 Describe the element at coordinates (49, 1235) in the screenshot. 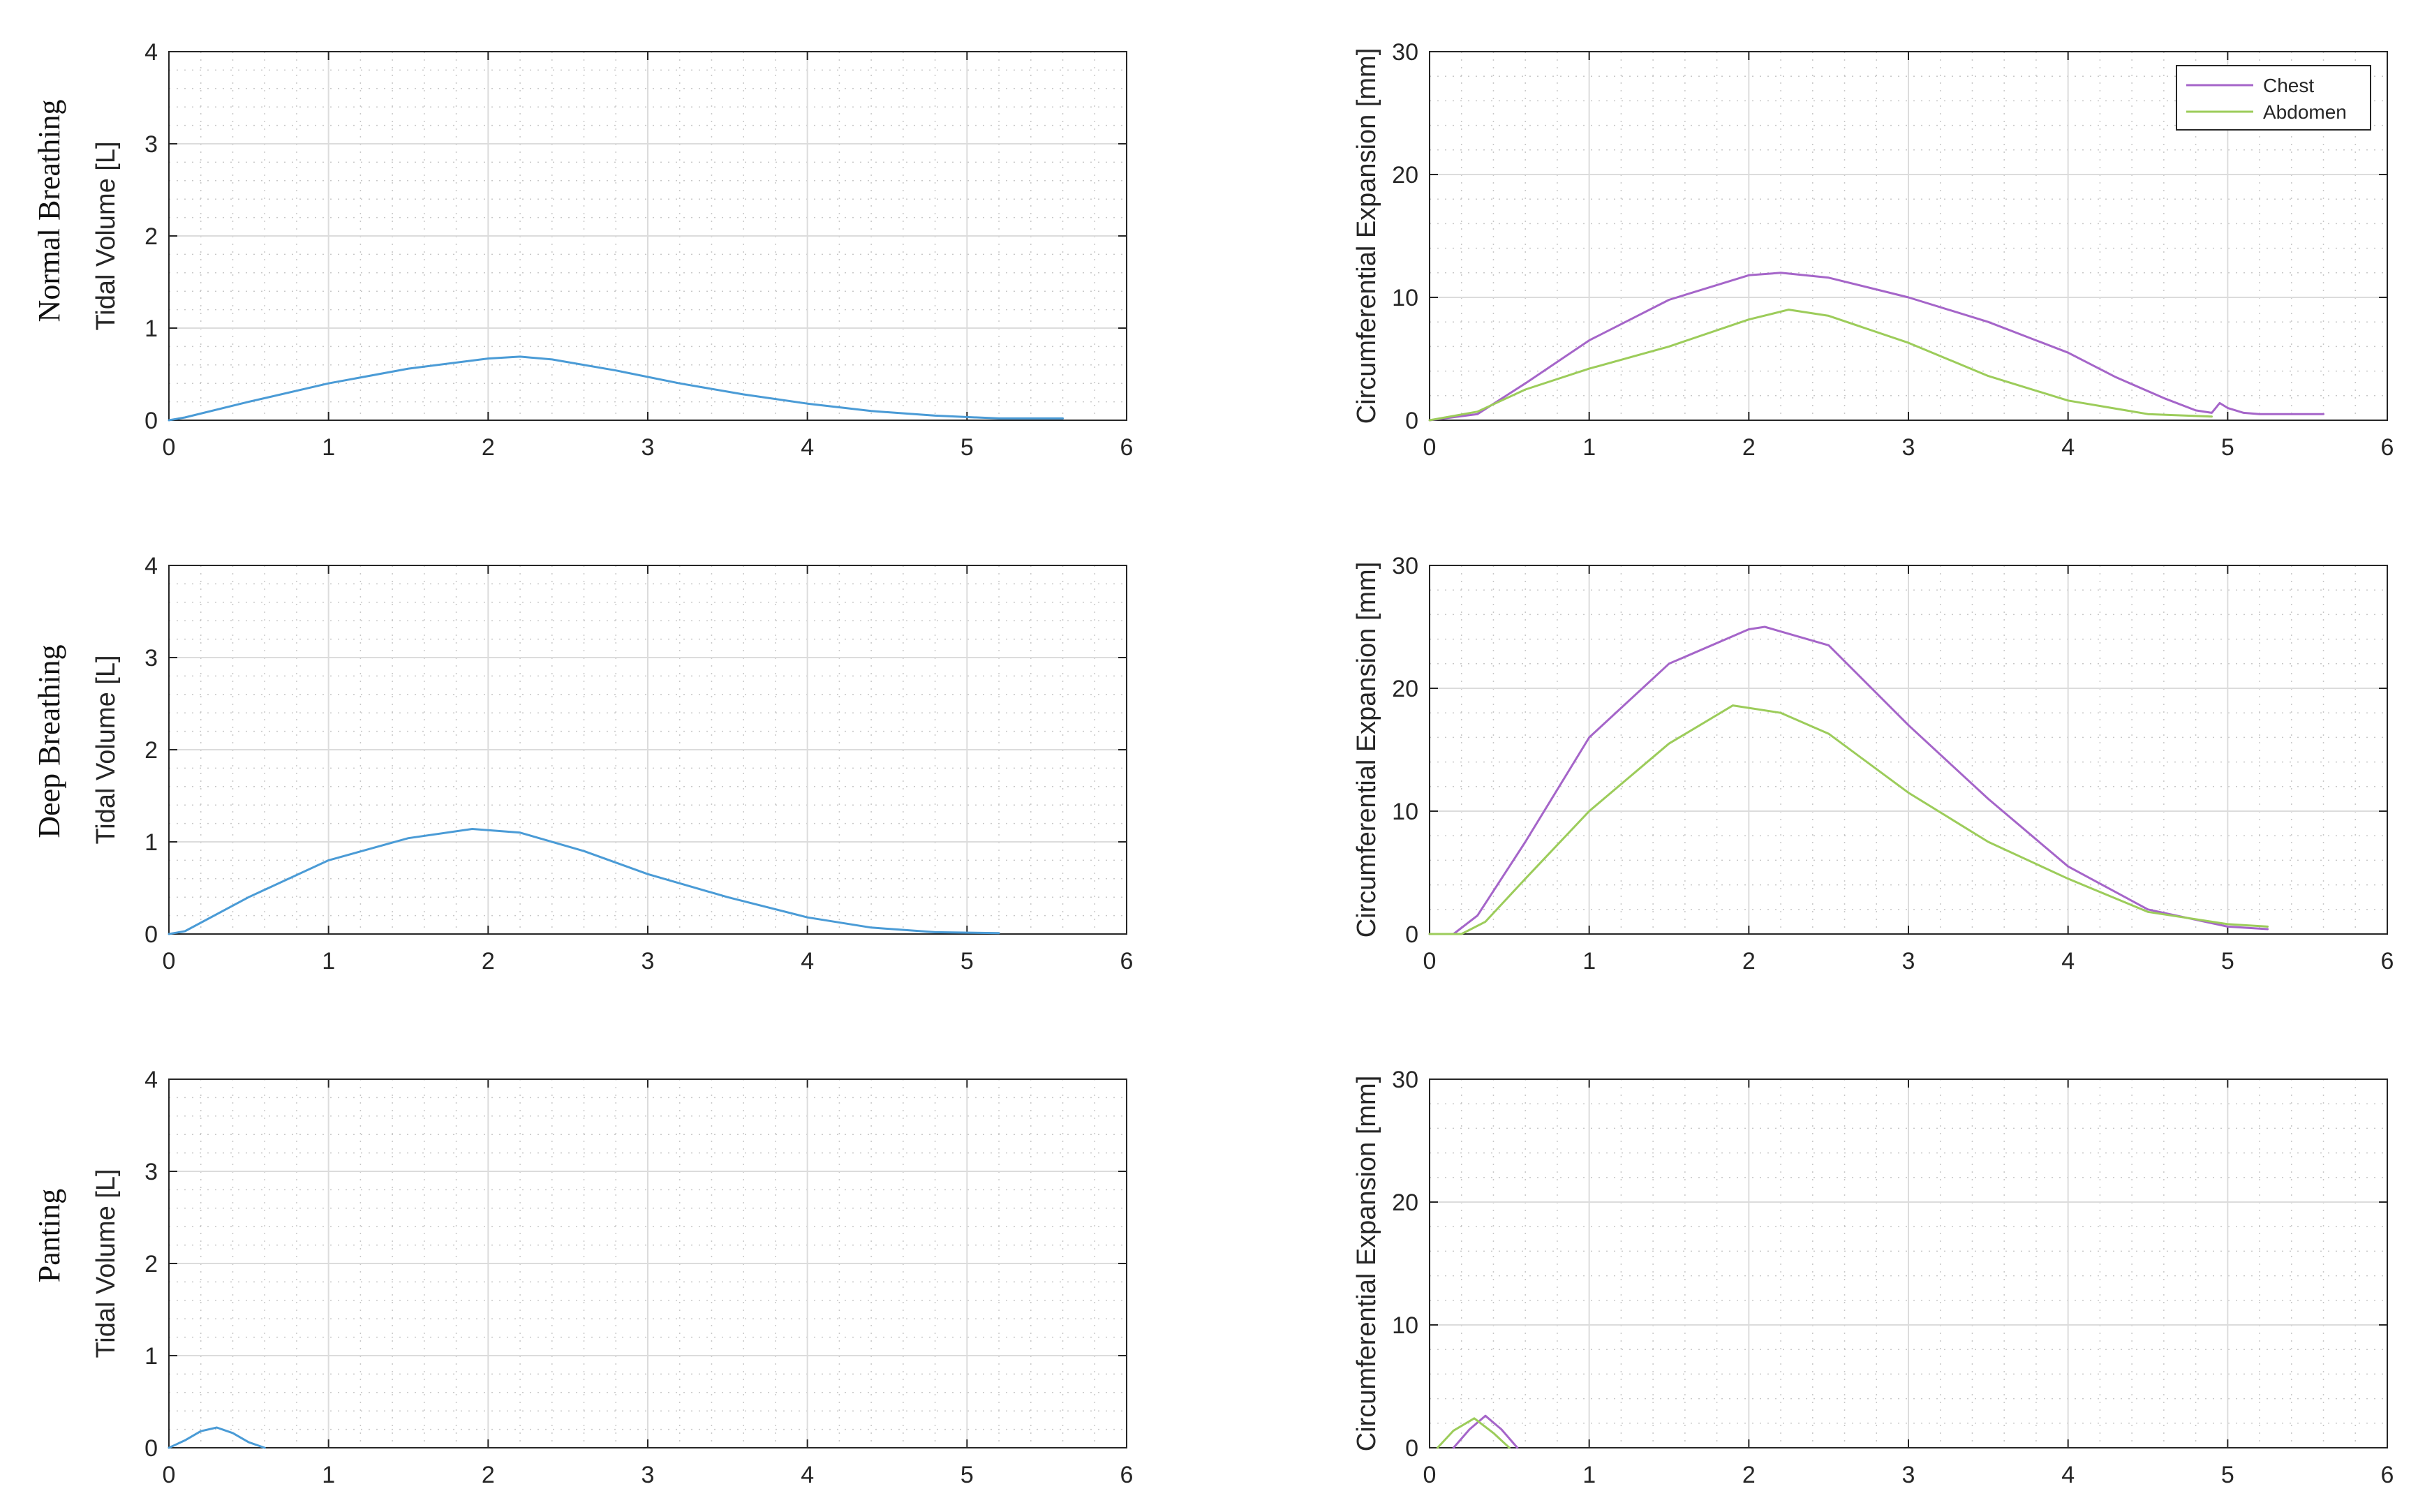

I see `row-label-panting: Panting` at that location.